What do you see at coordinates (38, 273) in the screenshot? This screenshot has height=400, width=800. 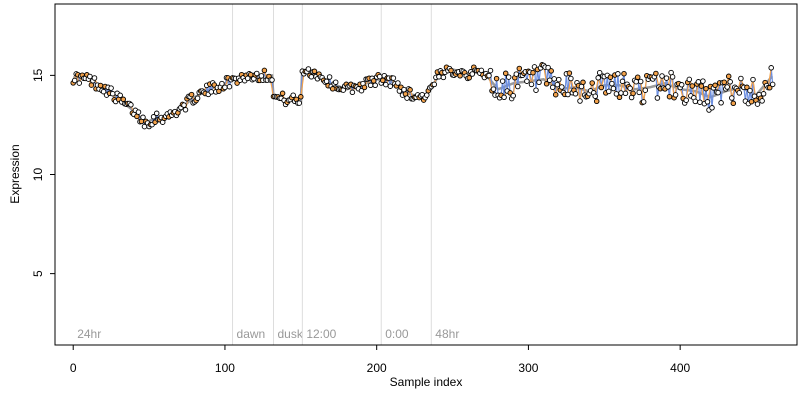 I see `y-tick-label: 5` at bounding box center [38, 273].